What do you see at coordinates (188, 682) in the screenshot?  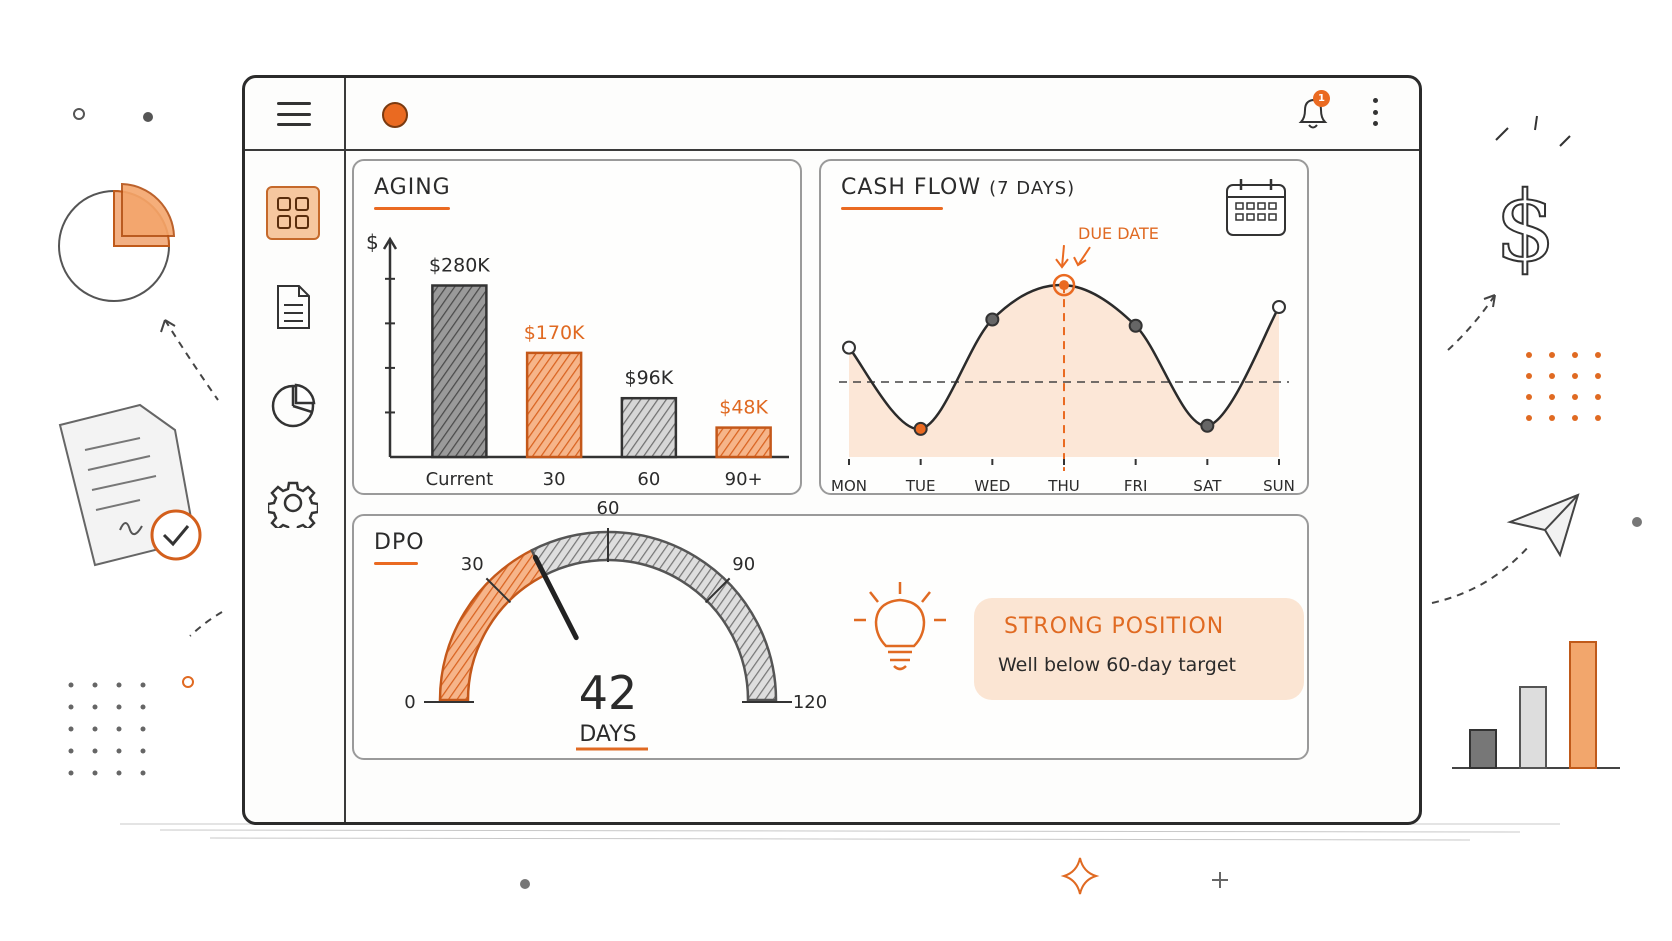 I see `dot-orange` at bounding box center [188, 682].